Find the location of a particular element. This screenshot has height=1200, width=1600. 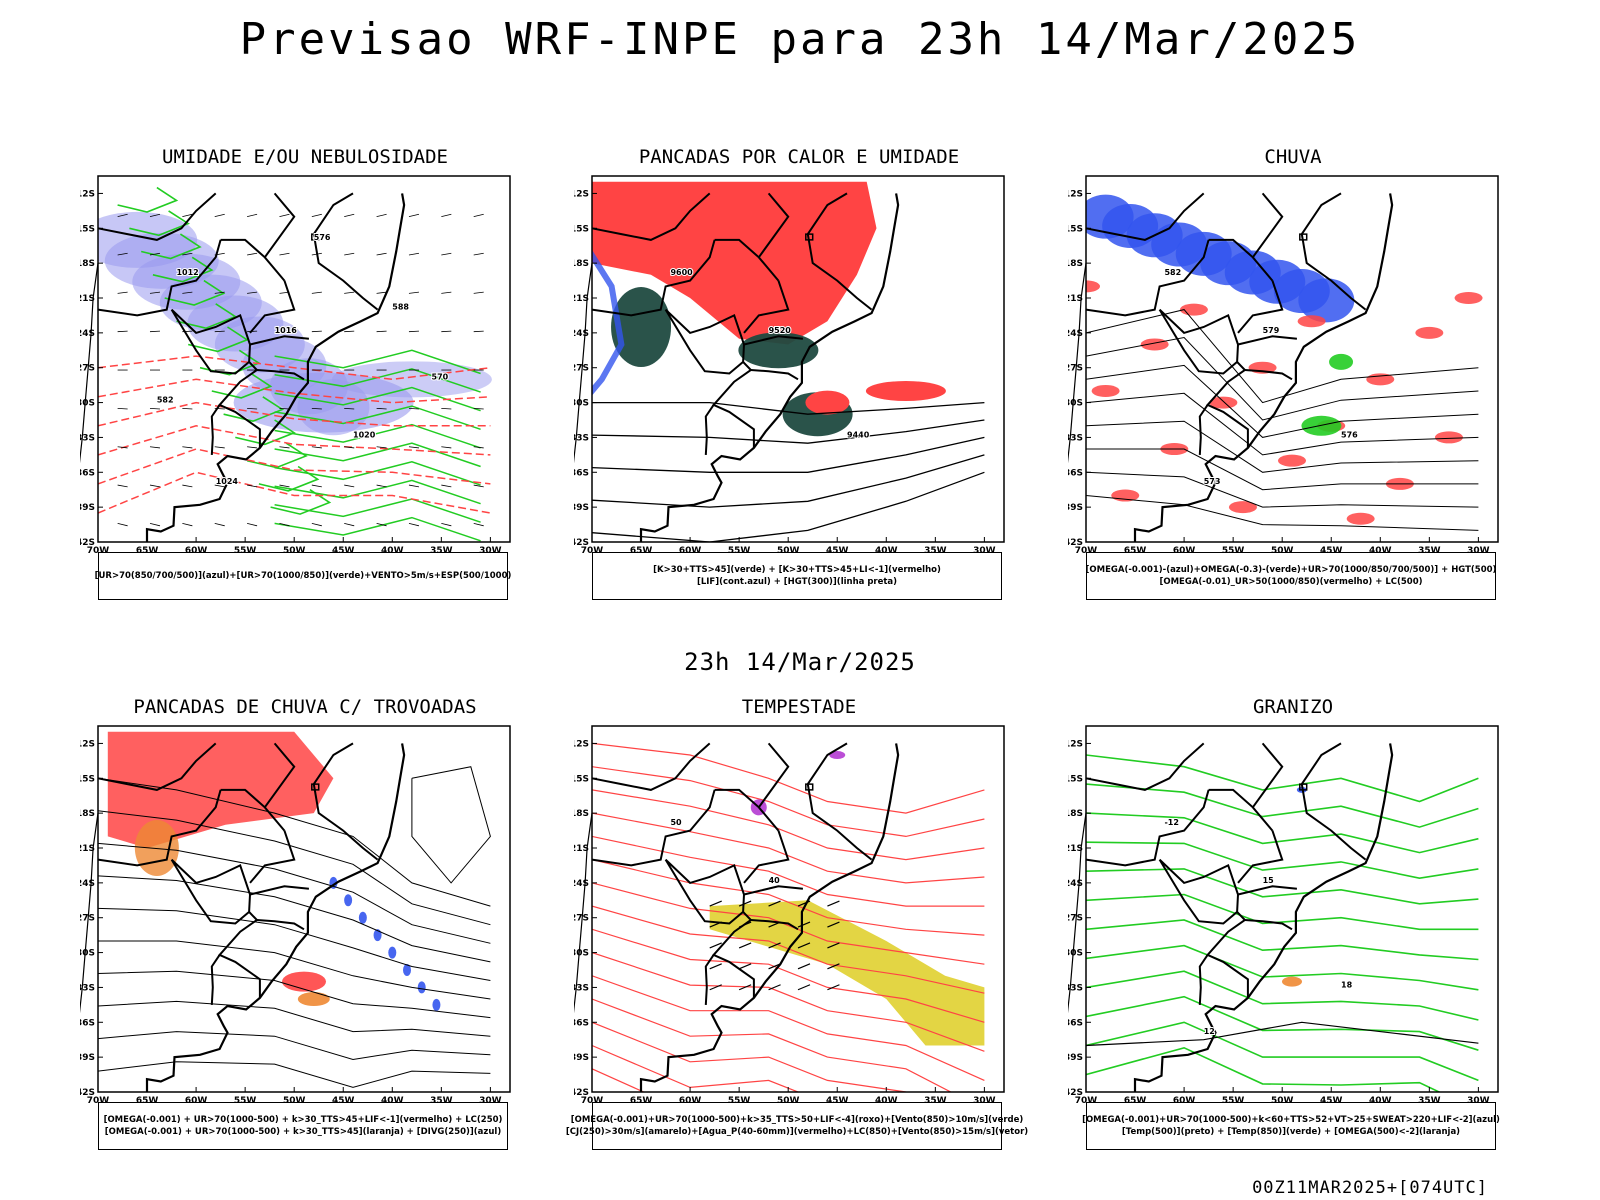

contour-label: 576 is located at coordinates (1349, 434).